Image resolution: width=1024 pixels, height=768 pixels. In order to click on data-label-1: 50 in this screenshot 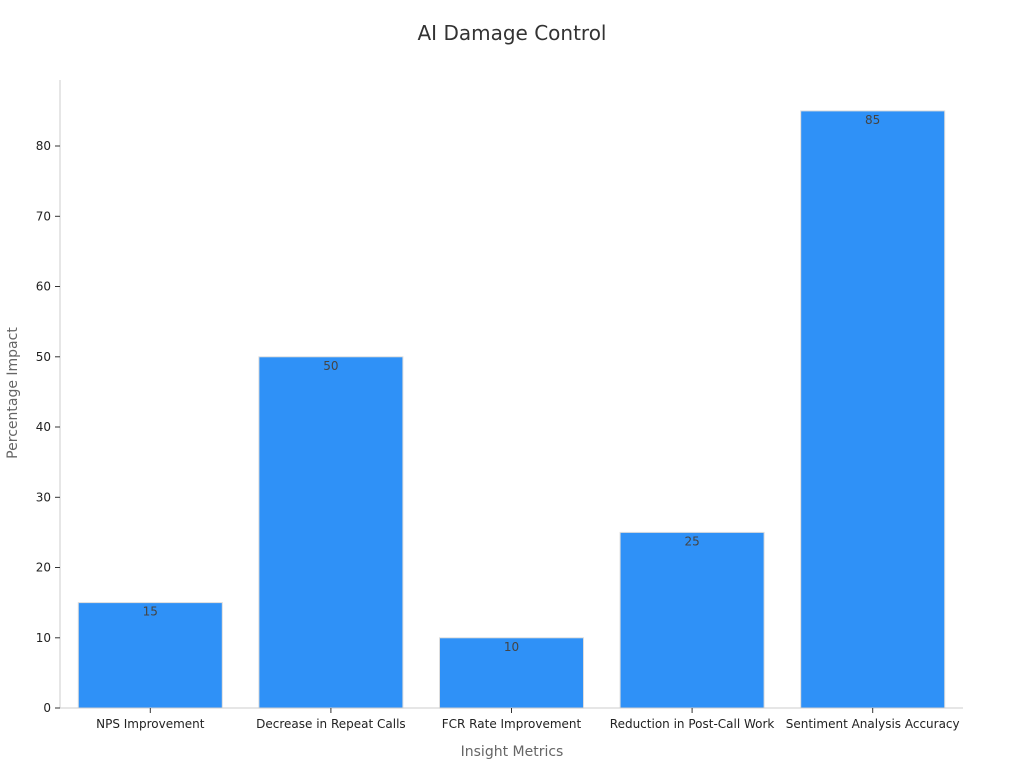, I will do `click(330, 366)`.